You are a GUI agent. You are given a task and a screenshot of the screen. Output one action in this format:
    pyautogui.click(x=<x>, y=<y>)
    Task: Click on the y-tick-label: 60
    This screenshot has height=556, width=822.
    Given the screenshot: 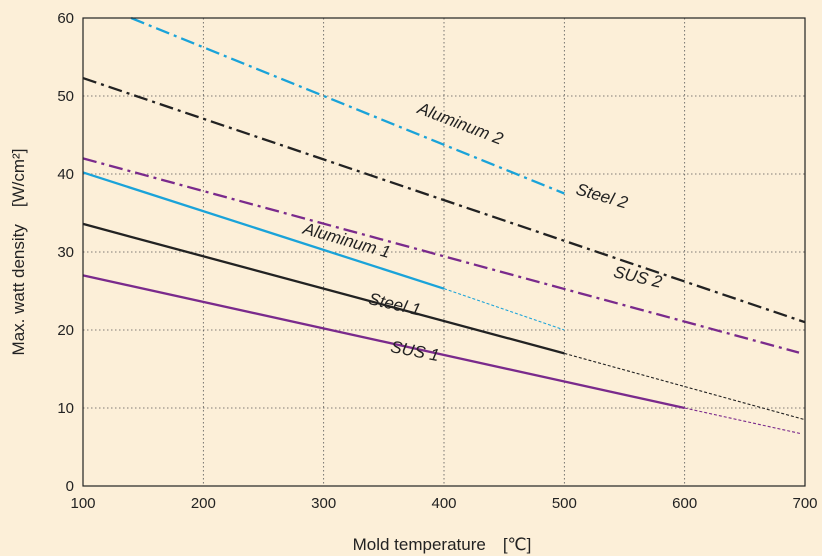 What is the action you would take?
    pyautogui.click(x=65, y=18)
    